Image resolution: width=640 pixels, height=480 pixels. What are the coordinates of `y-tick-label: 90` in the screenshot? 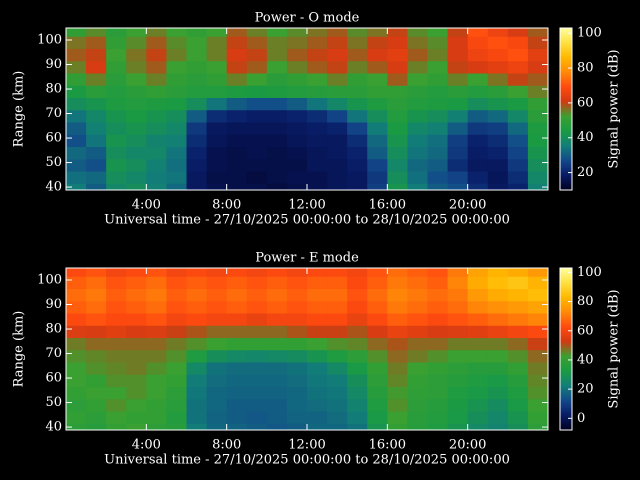 It's located at (53, 304).